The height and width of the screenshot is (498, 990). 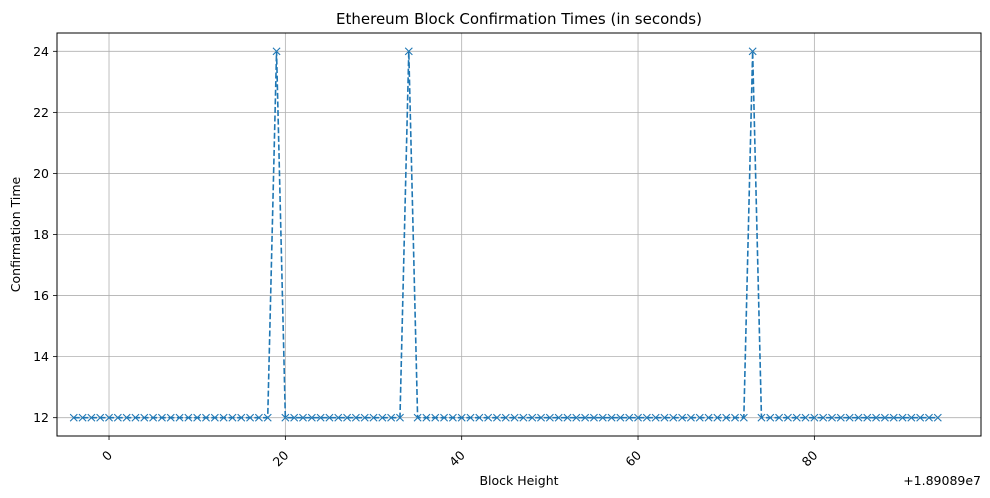 I want to click on x-axis: 0 20 40 60 80, so click(x=460, y=452).